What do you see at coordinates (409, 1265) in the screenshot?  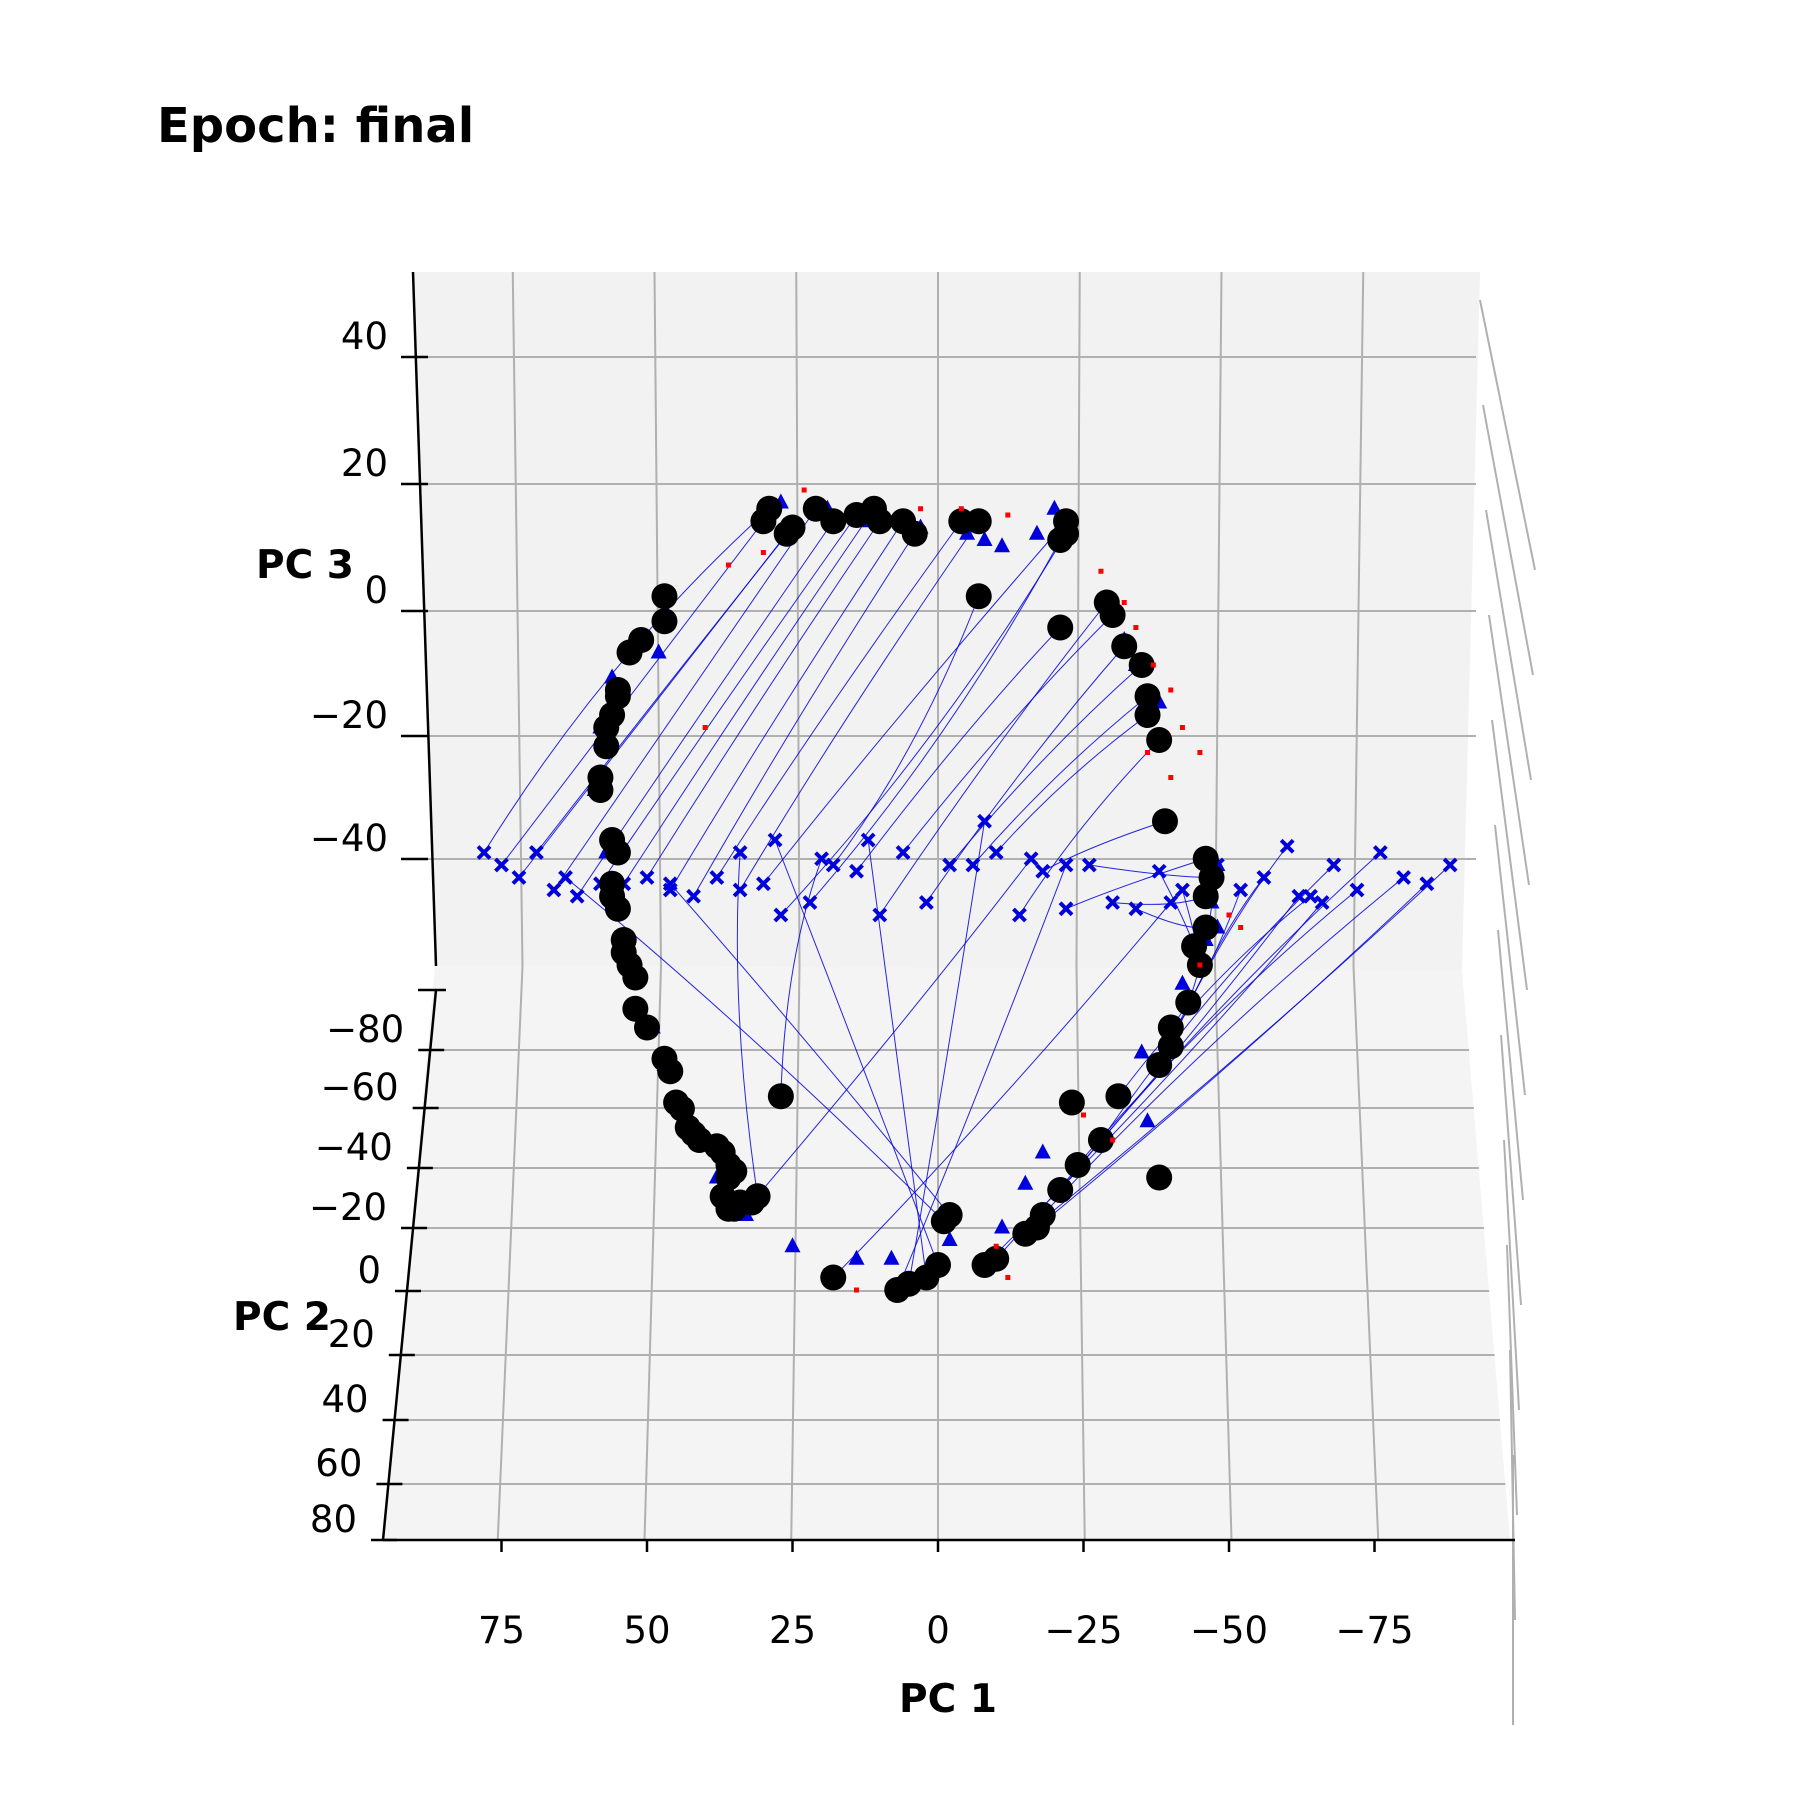 I see `y-axis-line` at bounding box center [409, 1265].